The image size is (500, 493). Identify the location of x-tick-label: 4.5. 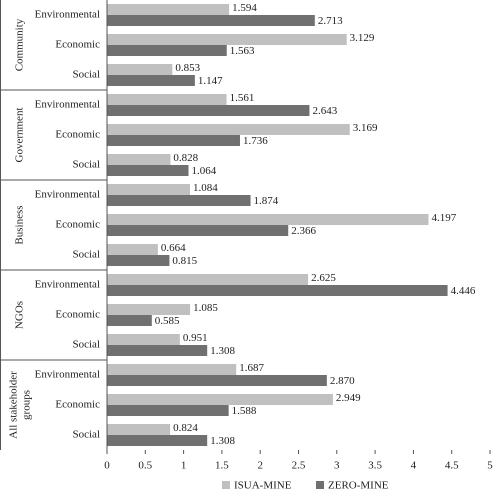
(452, 466).